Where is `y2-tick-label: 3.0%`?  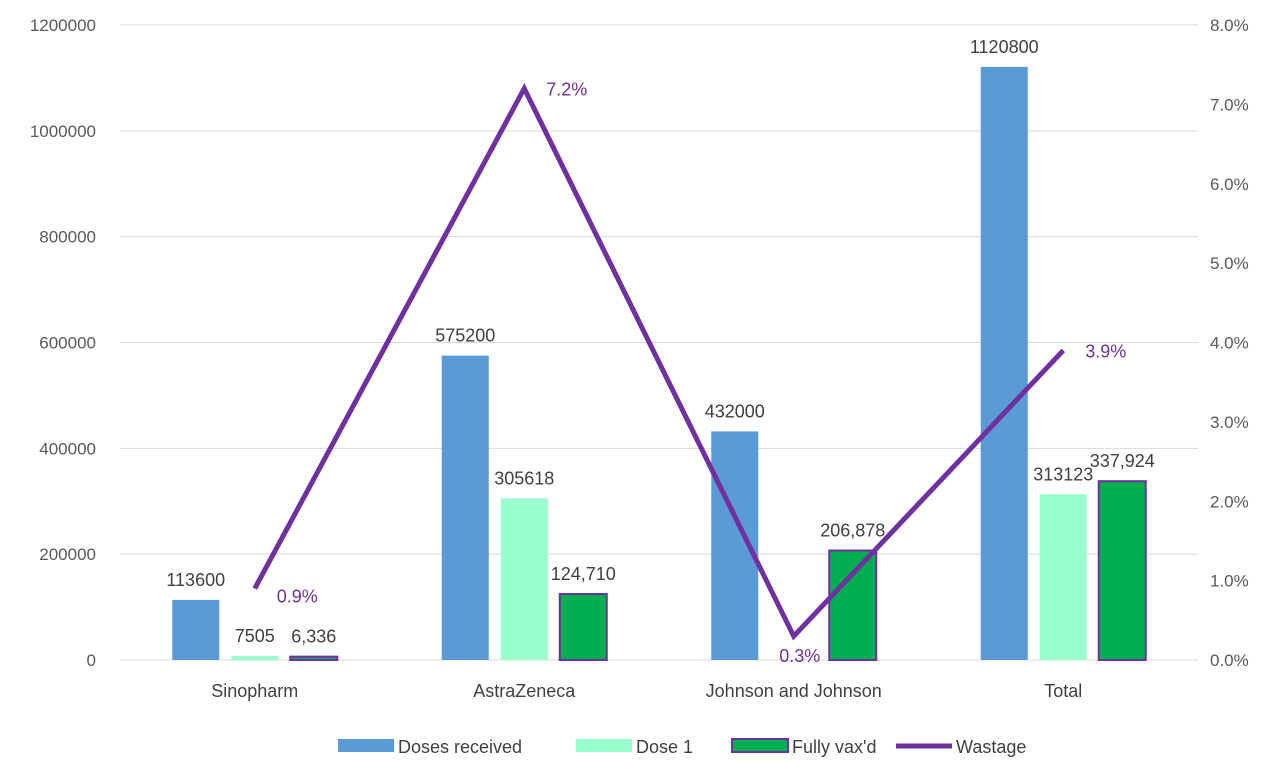 y2-tick-label: 3.0% is located at coordinates (1229, 422).